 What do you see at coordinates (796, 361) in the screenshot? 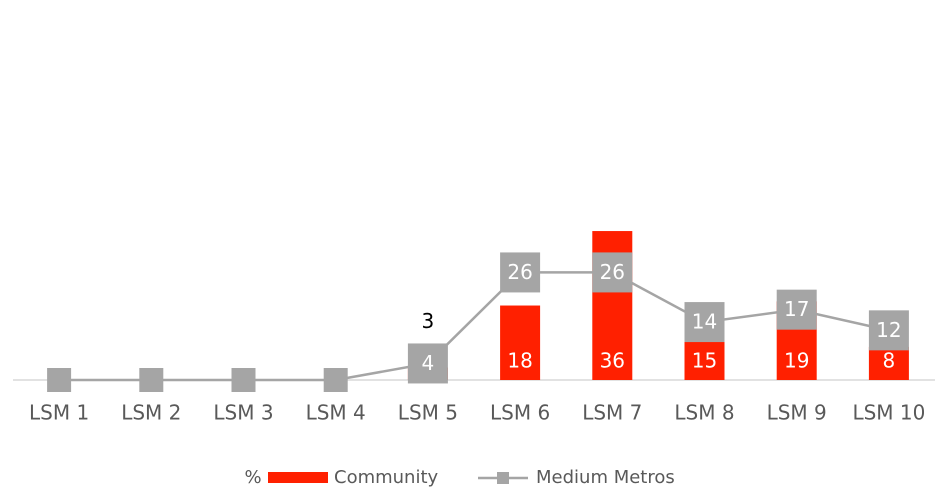
I see `data-label: 19` at bounding box center [796, 361].